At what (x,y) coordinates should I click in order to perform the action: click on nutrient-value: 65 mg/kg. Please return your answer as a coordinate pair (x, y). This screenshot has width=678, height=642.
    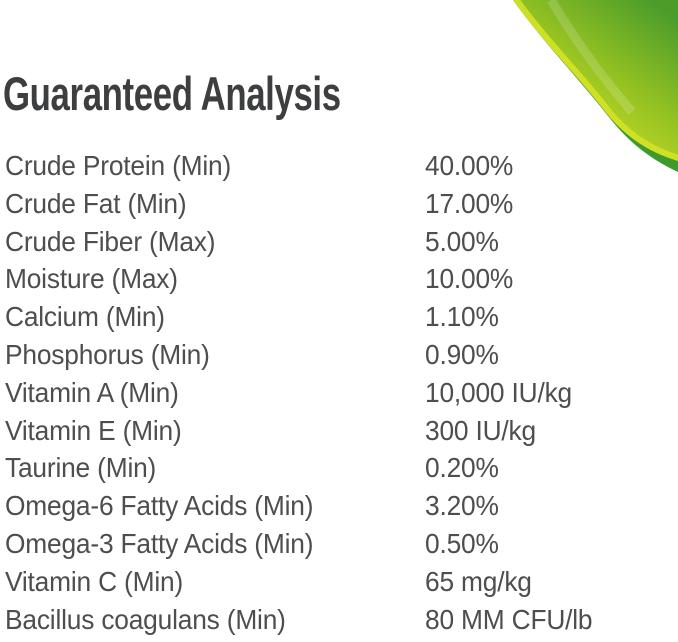
    Looking at the image, I should click on (478, 581).